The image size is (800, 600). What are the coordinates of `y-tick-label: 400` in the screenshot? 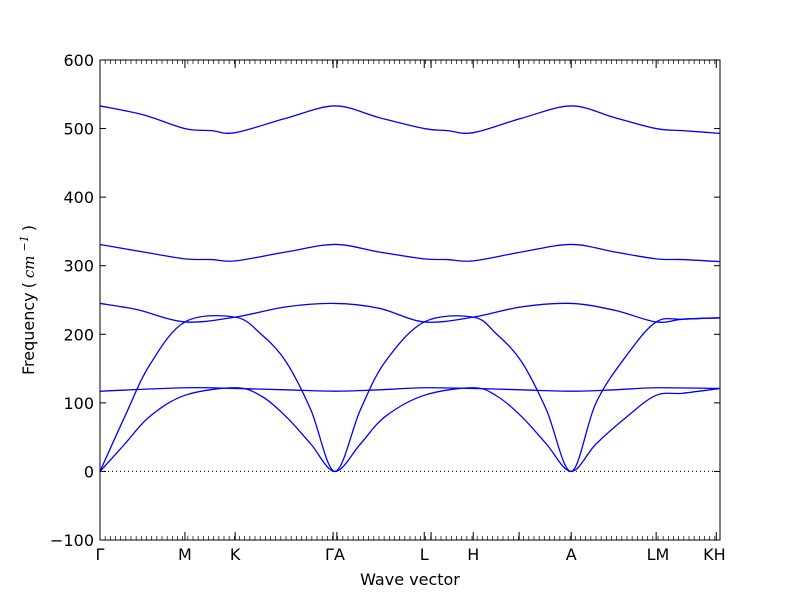 It's located at (78, 197).